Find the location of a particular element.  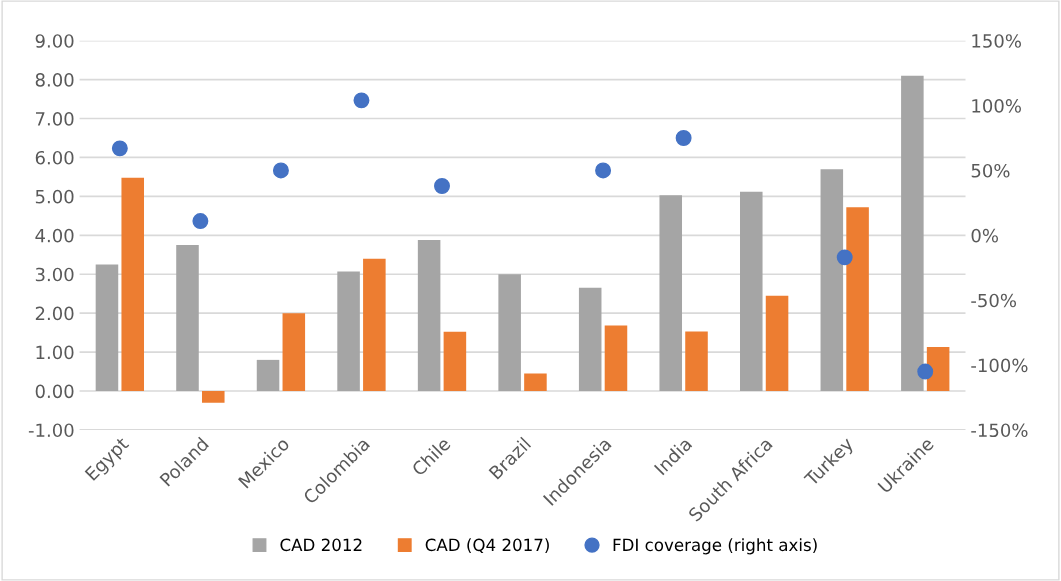

y-tick-label: 7.00 is located at coordinates (54, 118).